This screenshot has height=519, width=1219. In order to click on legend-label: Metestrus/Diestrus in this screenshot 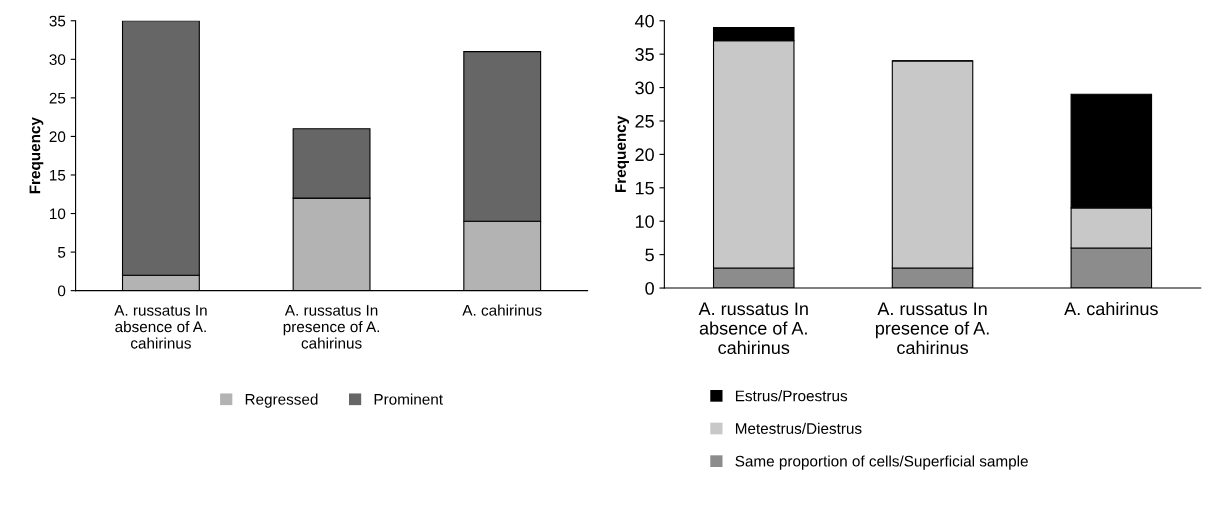, I will do `click(798, 428)`.